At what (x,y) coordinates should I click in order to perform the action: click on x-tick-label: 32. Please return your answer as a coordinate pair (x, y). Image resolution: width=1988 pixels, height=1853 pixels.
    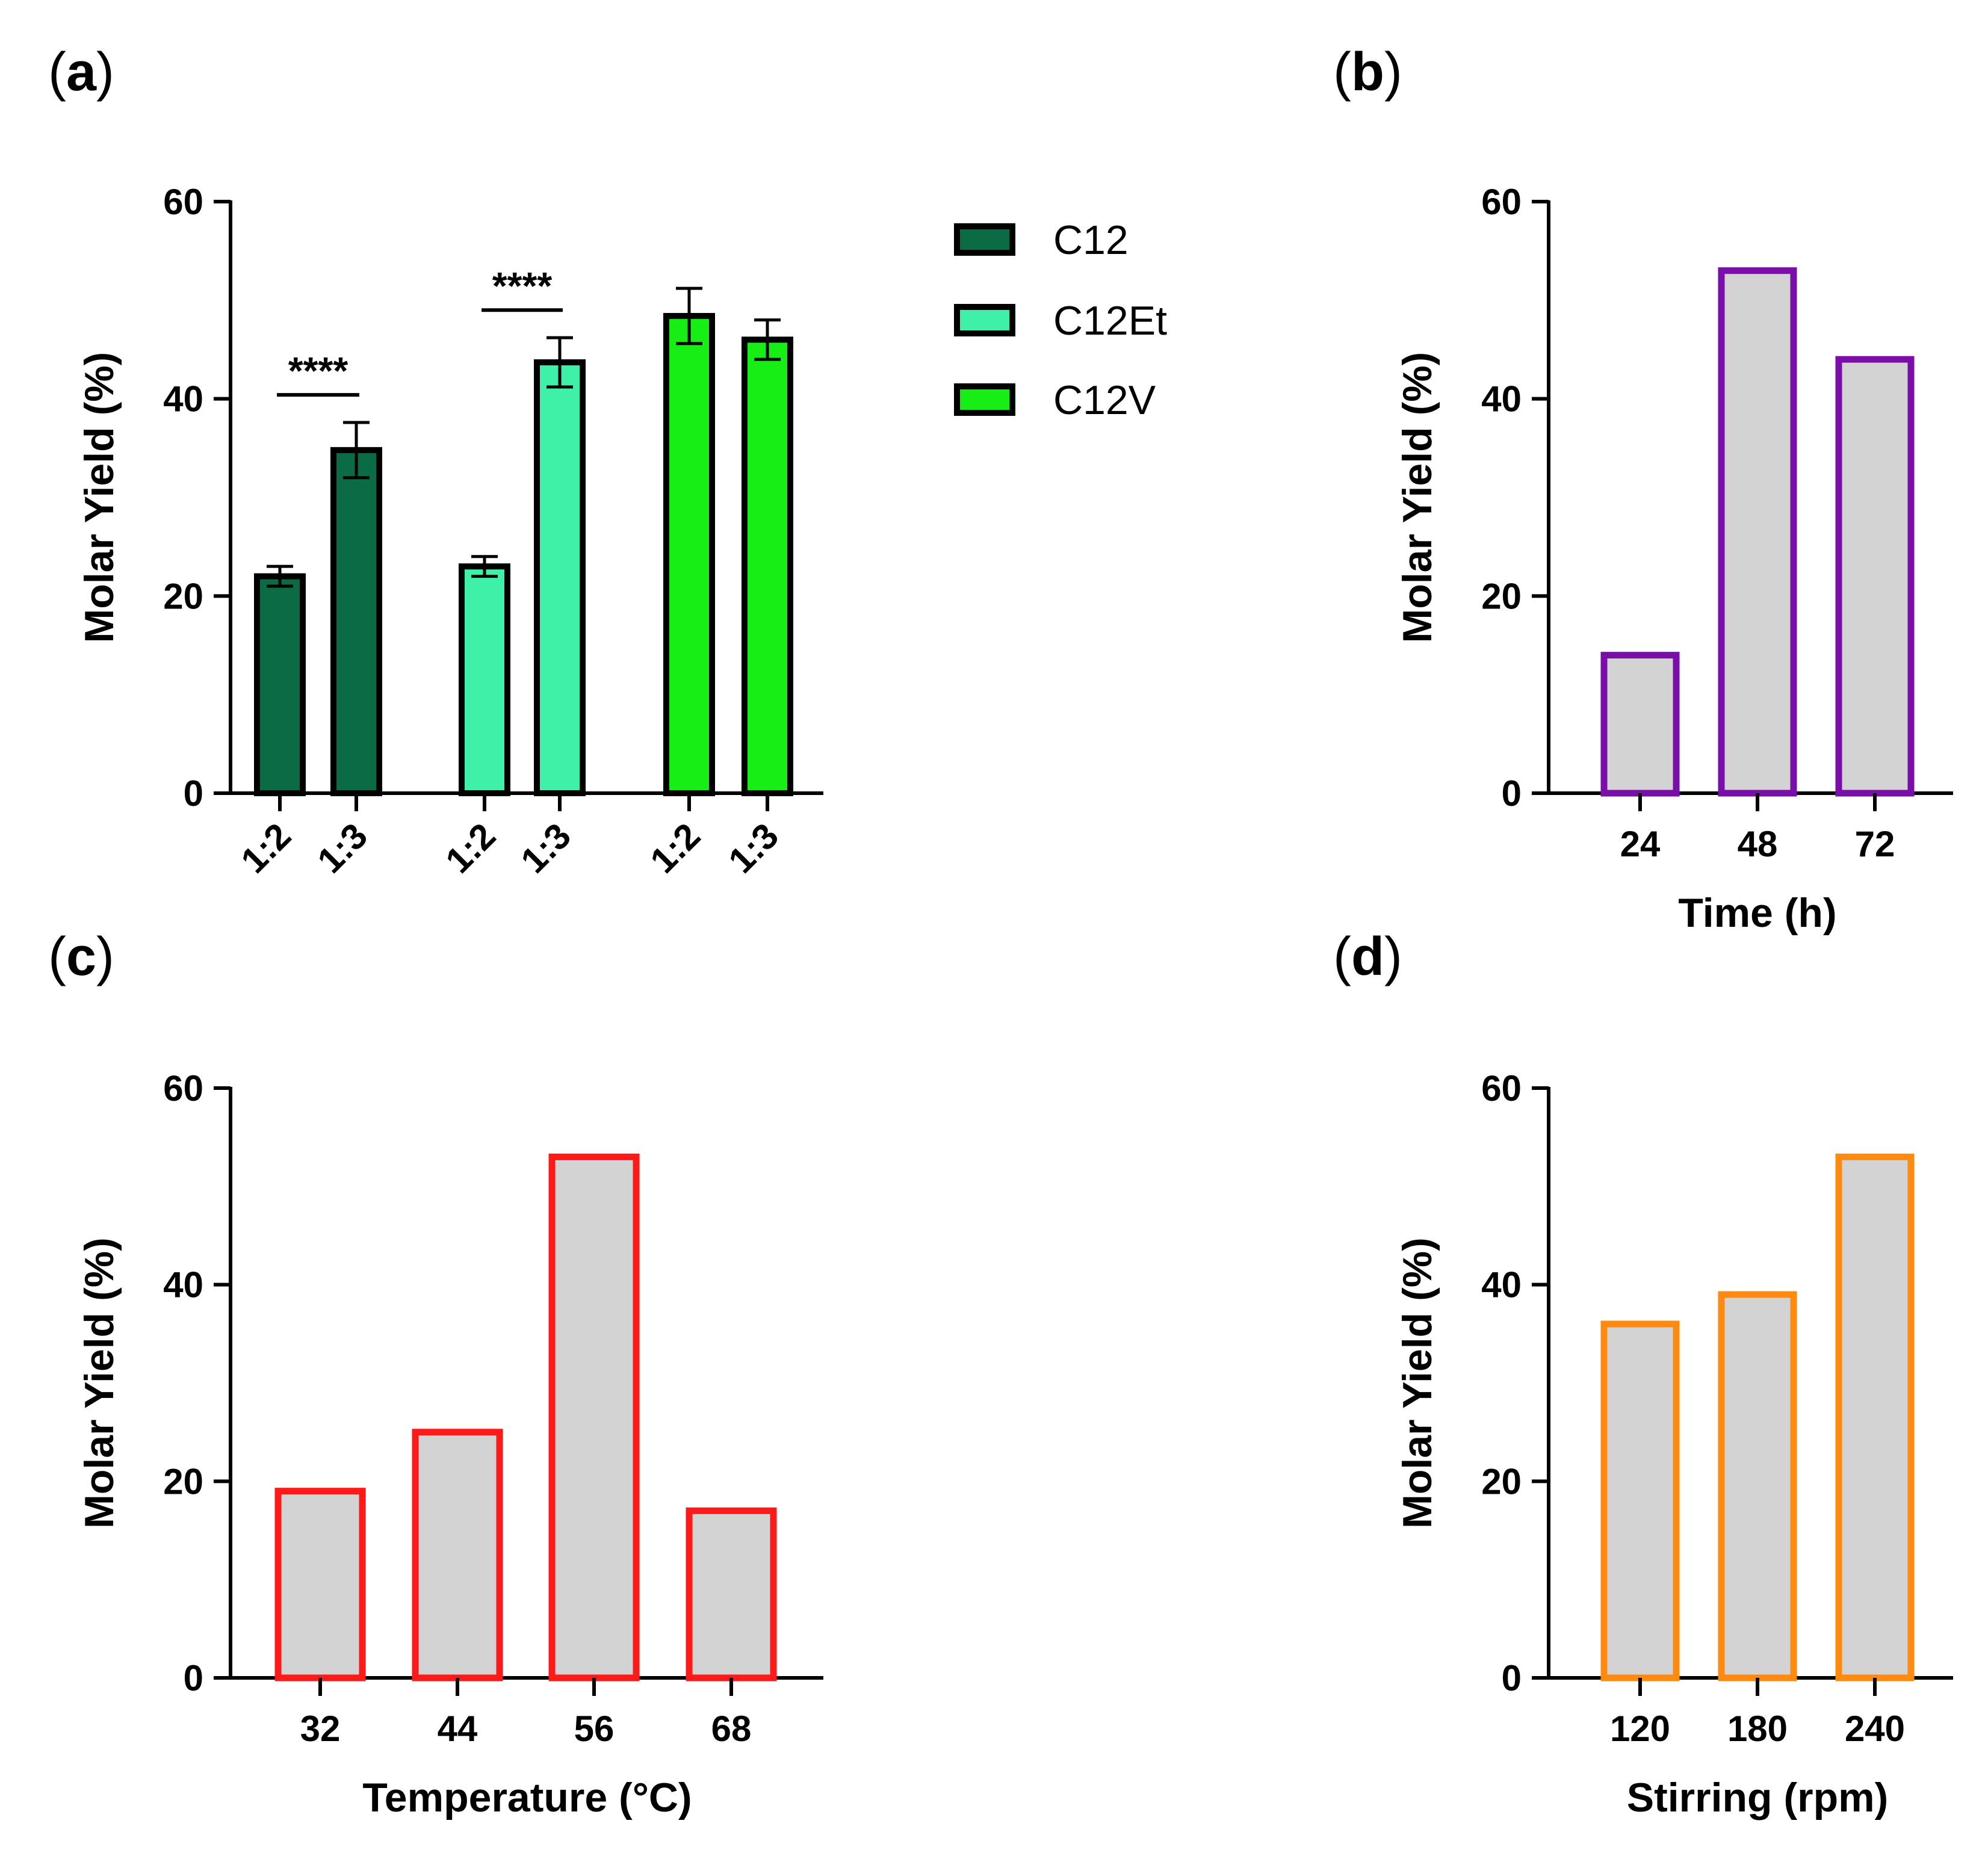
    Looking at the image, I should click on (321, 1729).